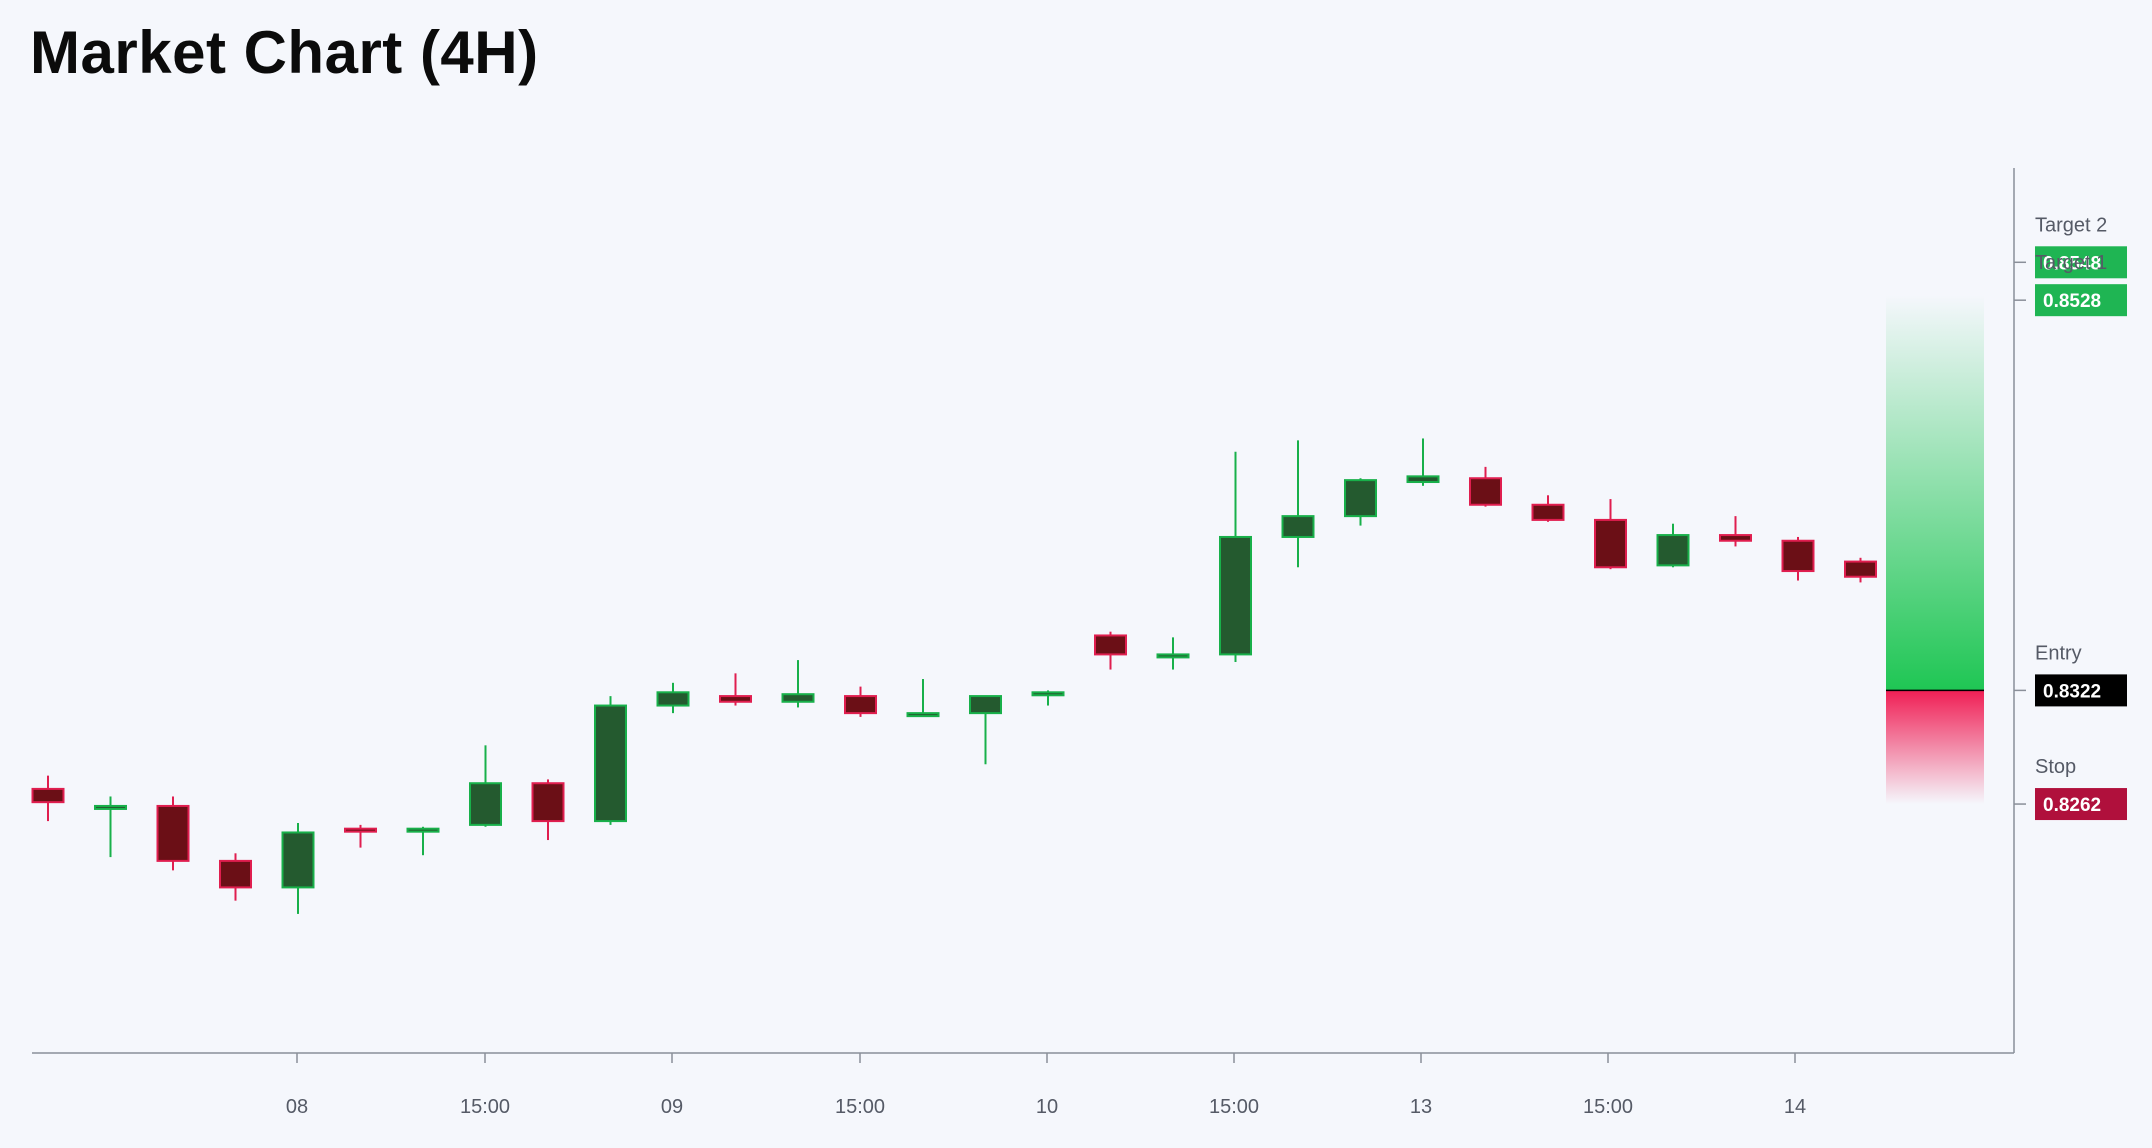  What do you see at coordinates (1935, 493) in the screenshot?
I see `reward-zone` at bounding box center [1935, 493].